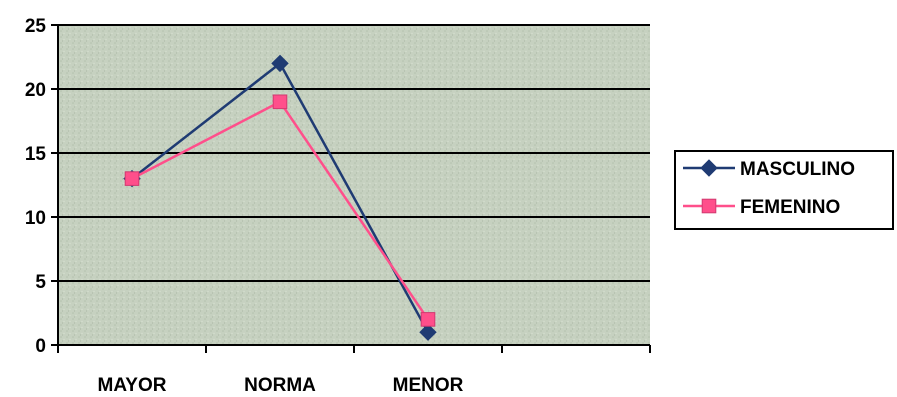 The width and height of the screenshot is (897, 397). I want to click on y-tick-label: 5, so click(40, 282).